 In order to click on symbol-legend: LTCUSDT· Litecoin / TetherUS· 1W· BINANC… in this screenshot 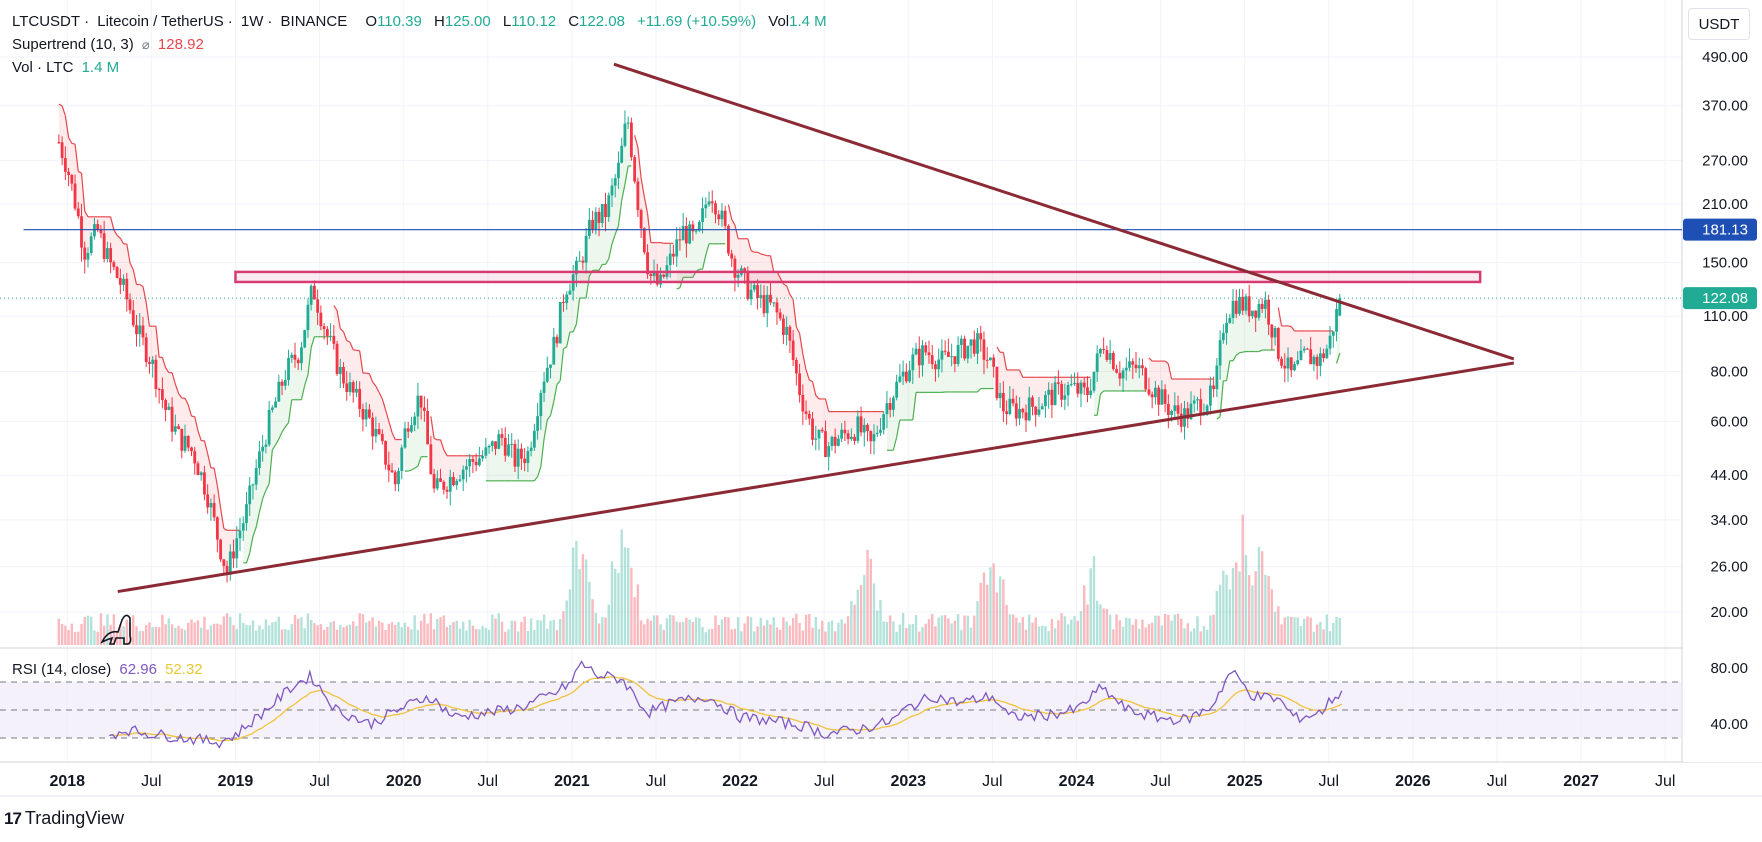, I will do `click(423, 21)`.